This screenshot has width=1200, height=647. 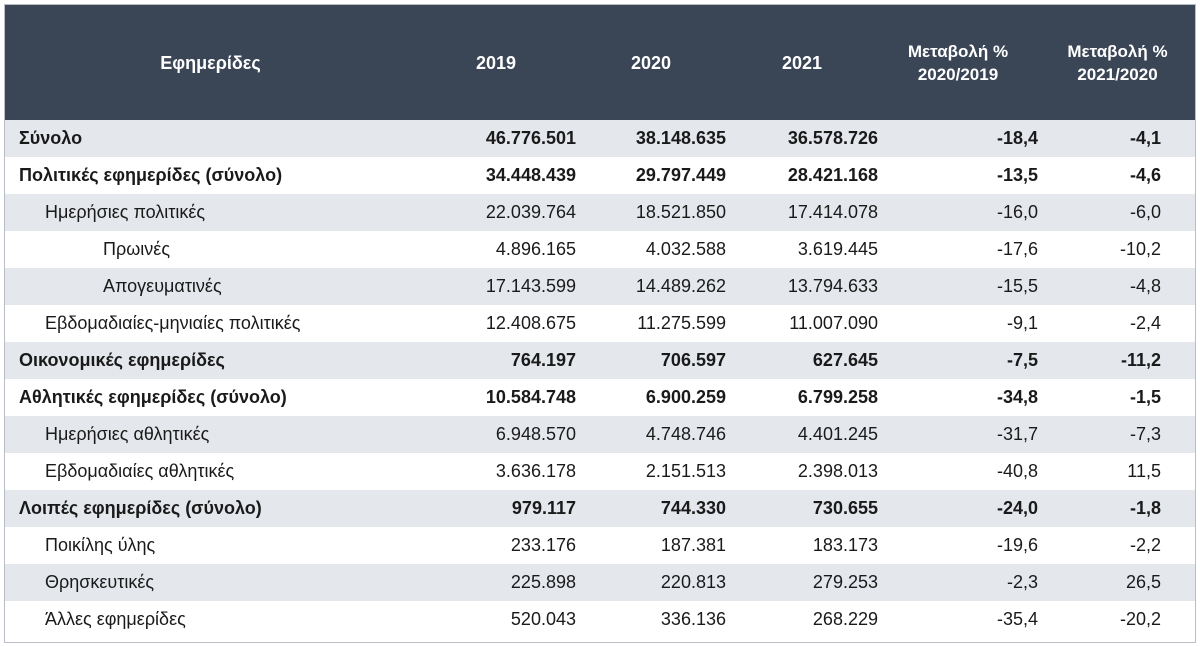 What do you see at coordinates (837, 397) in the screenshot?
I see `value-2021: 6.799.258` at bounding box center [837, 397].